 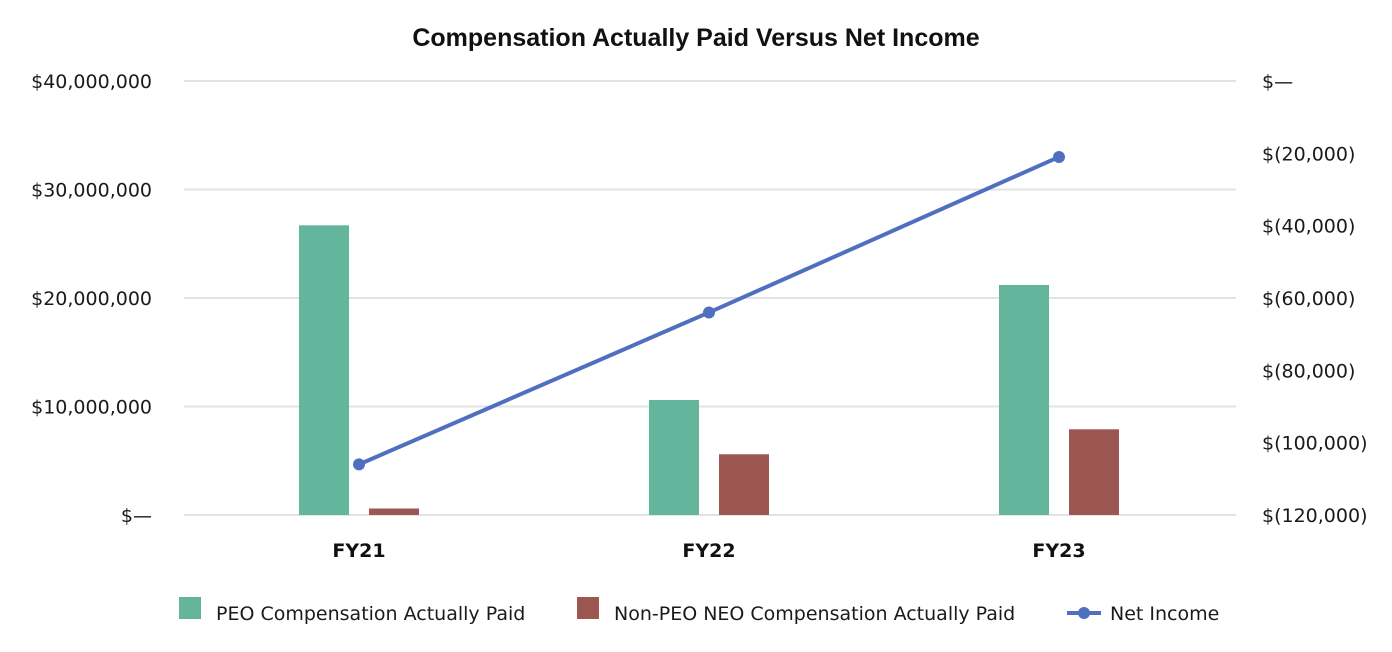 What do you see at coordinates (1024, 399) in the screenshot?
I see `peo-bar-fy23` at bounding box center [1024, 399].